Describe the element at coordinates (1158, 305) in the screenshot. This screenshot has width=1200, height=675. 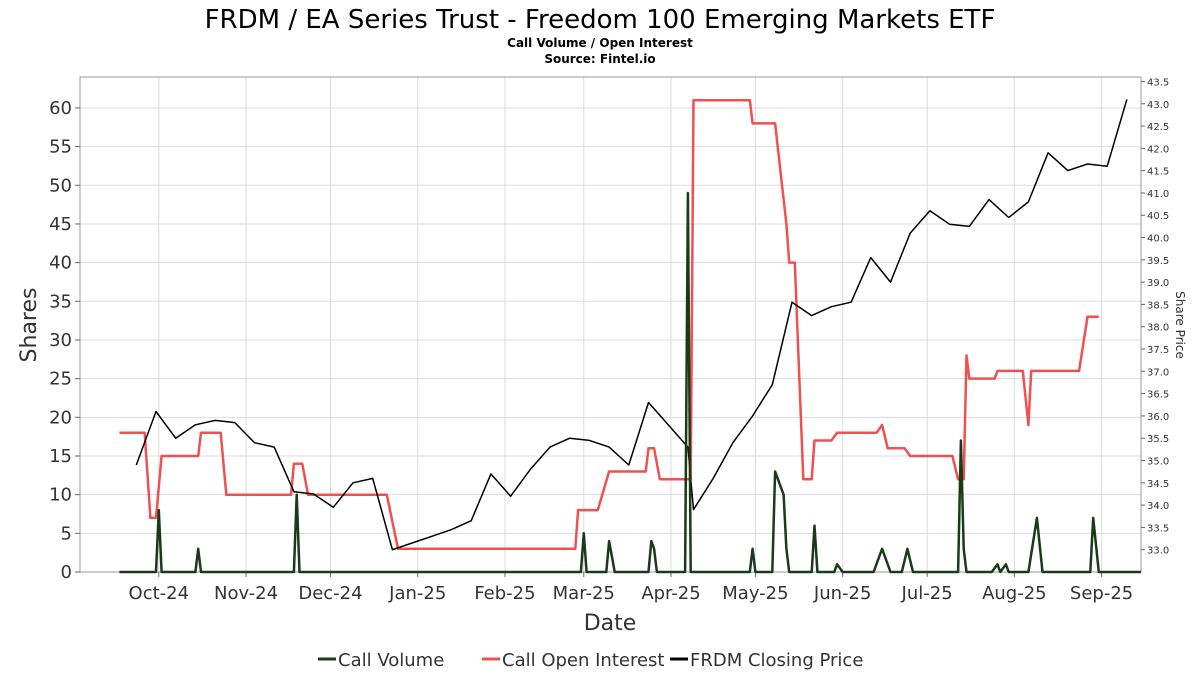
I see `y2-tick-label: 38.5` at that location.